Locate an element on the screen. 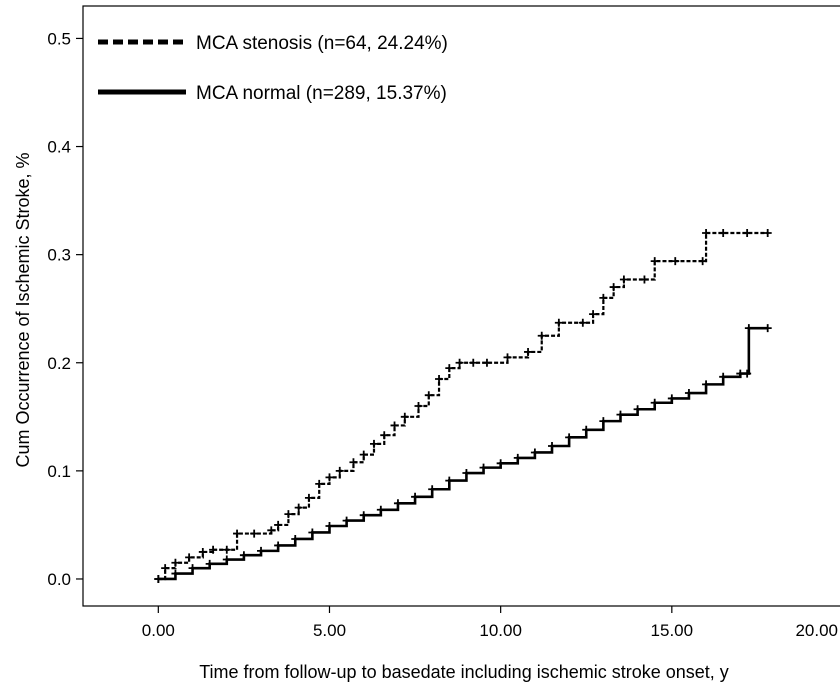 The image size is (840, 685). x-tick-label: 10.00 is located at coordinates (500, 630).